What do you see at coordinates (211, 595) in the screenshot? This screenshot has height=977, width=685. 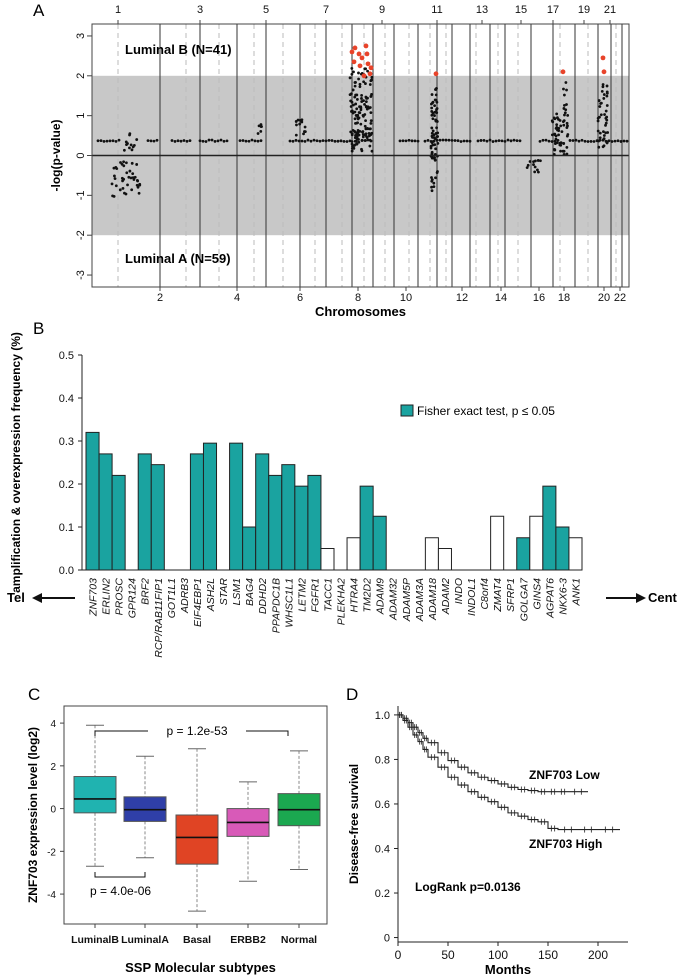 I see `category-label: ASH2L` at bounding box center [211, 595].